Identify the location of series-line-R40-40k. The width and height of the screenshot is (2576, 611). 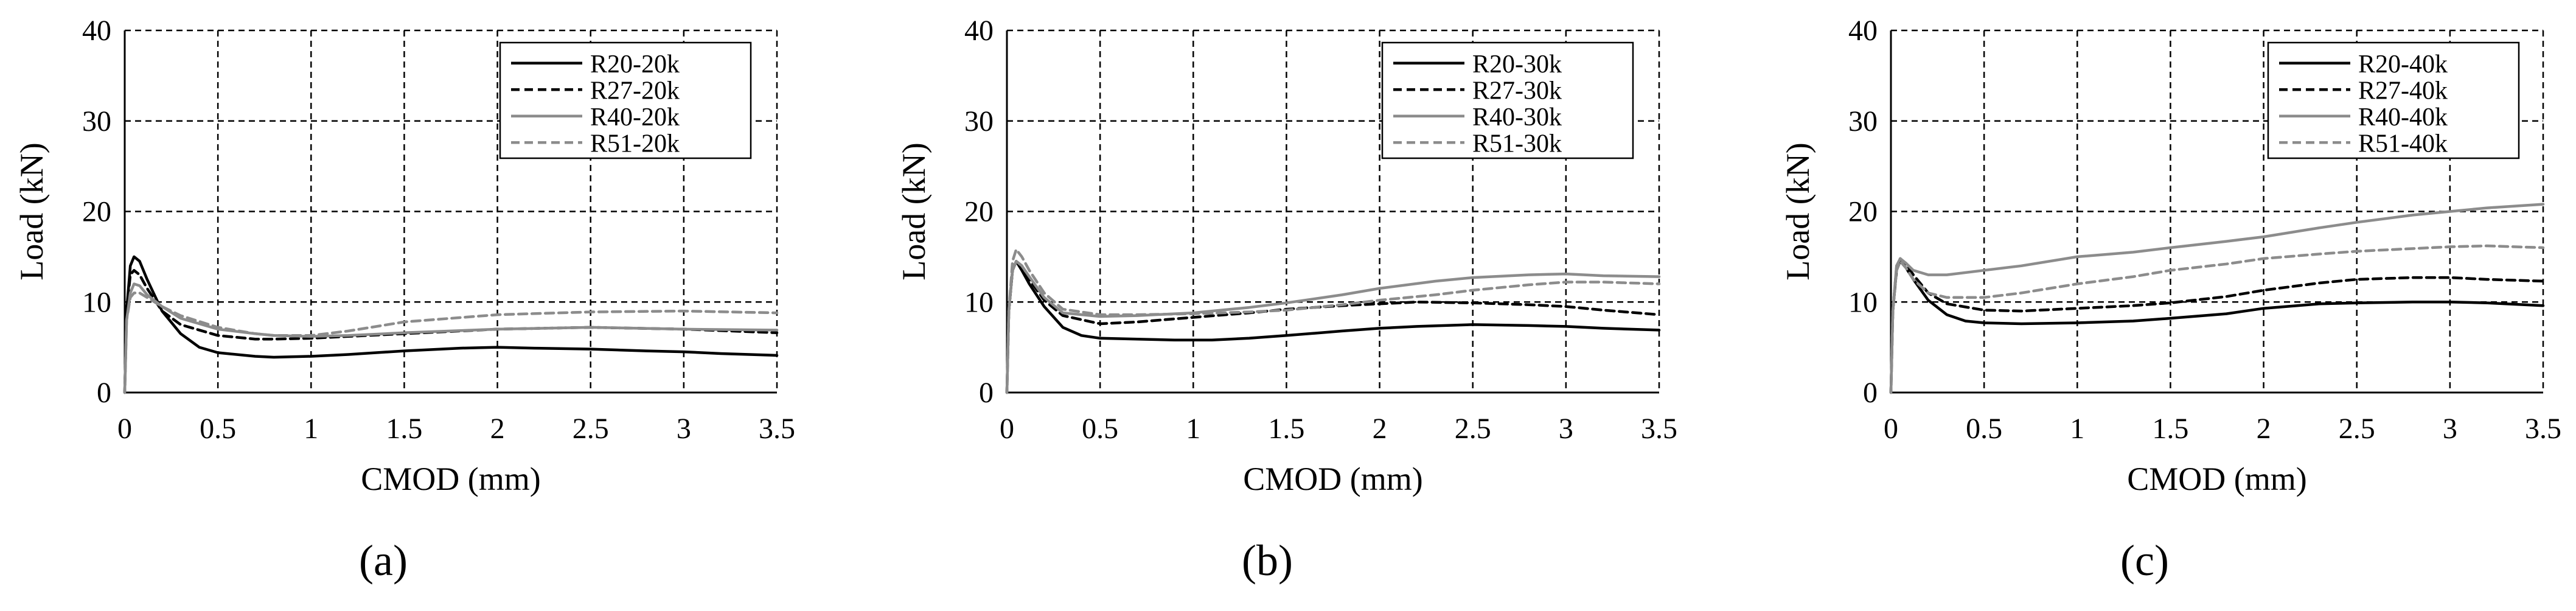
(2217, 298).